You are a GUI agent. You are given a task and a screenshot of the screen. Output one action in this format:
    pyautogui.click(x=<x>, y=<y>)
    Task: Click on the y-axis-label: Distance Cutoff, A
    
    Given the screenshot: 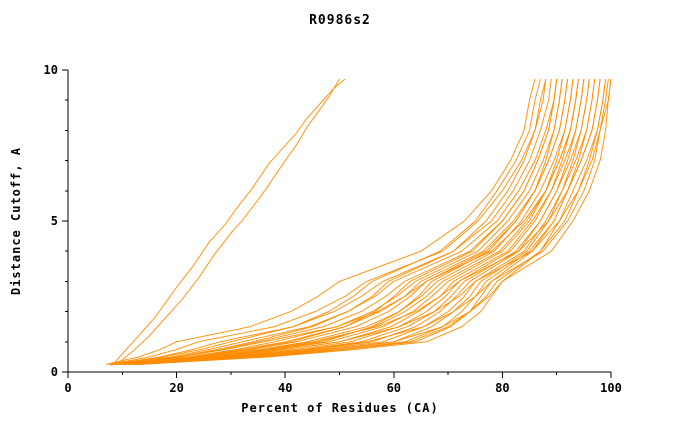 What is the action you would take?
    pyautogui.click(x=16, y=221)
    